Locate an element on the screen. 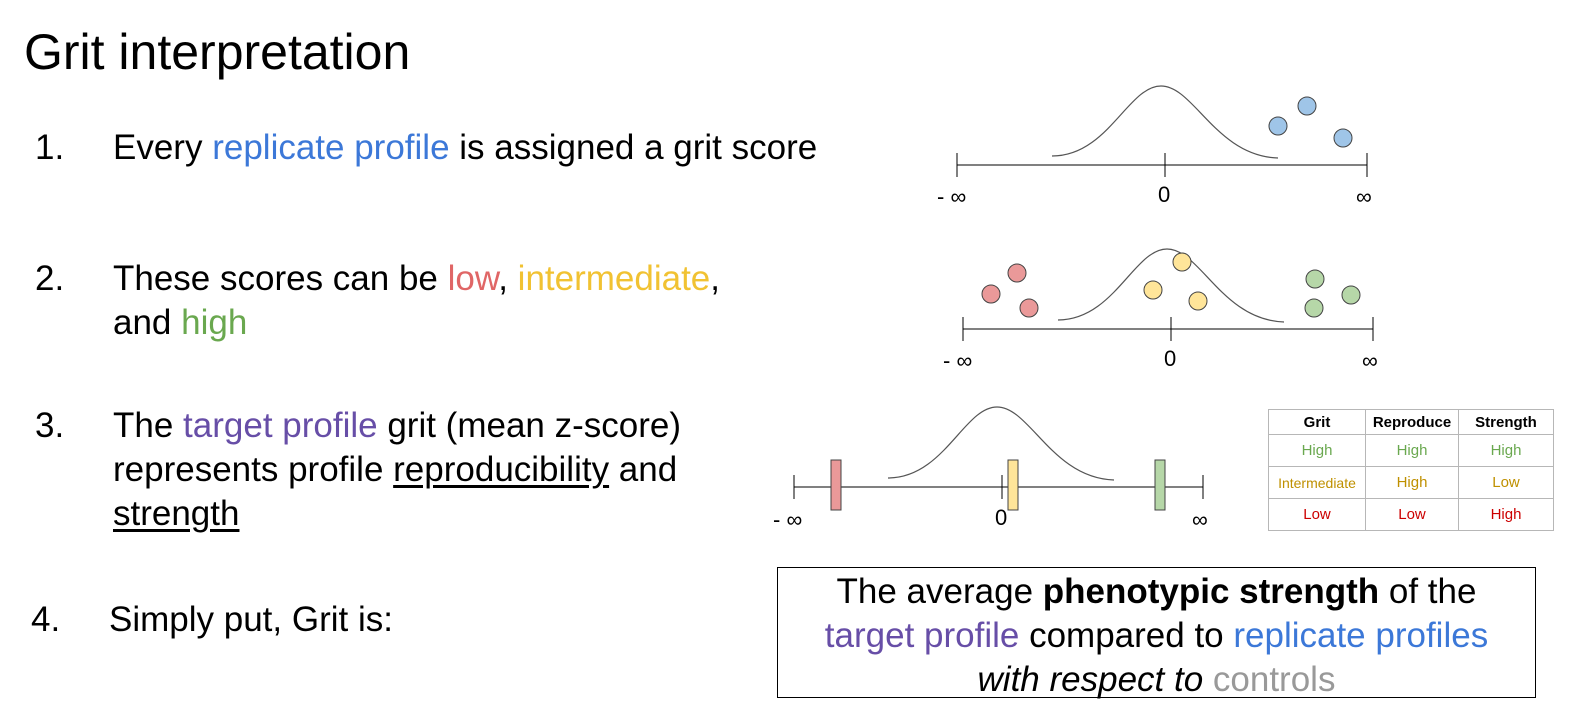 This screenshot has height=725, width=1582. item-text: Simply put, Grit is: is located at coordinates (251, 619).